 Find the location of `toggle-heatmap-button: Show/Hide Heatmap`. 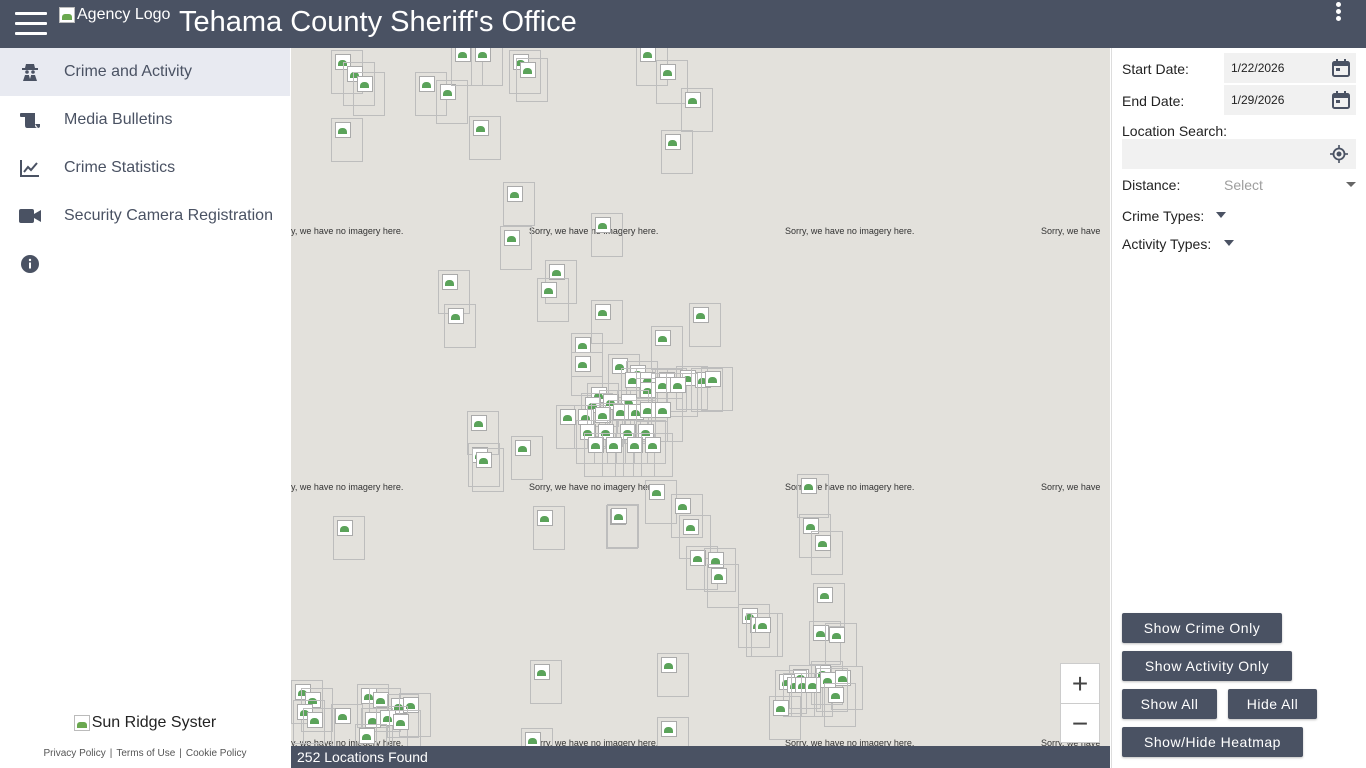

toggle-heatmap-button: Show/Hide Heatmap is located at coordinates (1212, 742).